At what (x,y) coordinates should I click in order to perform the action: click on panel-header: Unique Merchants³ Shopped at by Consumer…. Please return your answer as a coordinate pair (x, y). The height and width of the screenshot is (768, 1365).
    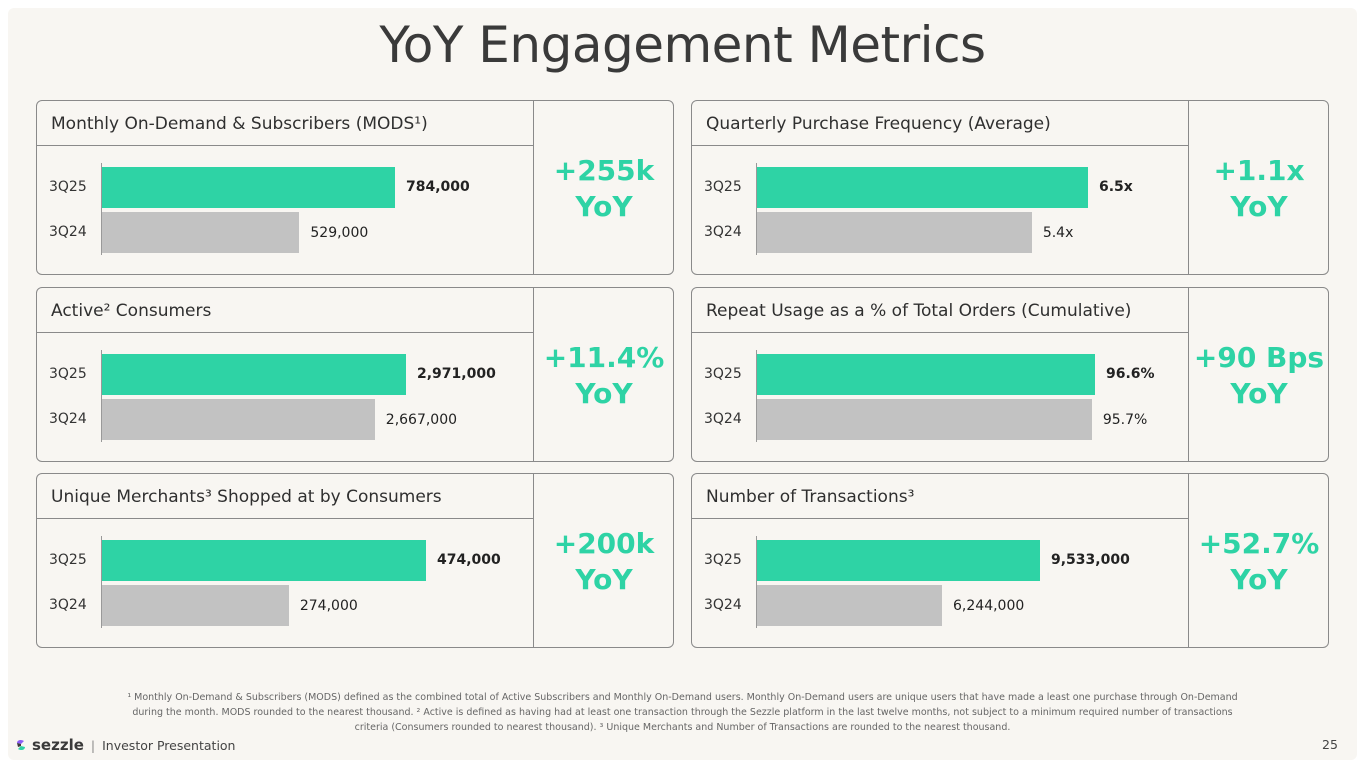
    Looking at the image, I should click on (285, 496).